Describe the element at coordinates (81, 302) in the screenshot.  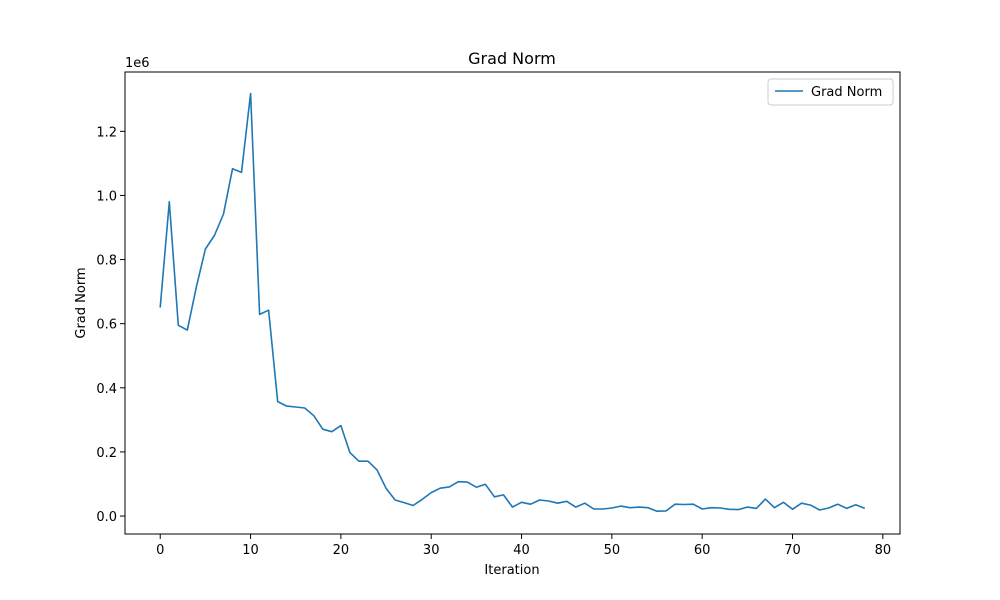
I see `y-axis-label: Grad Norm` at that location.